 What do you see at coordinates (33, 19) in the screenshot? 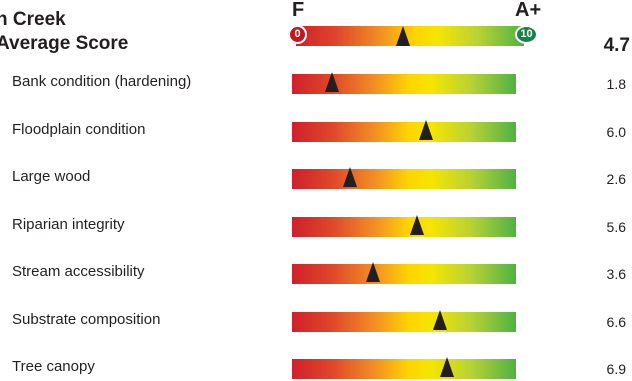
I see `creek-name: n Creek` at bounding box center [33, 19].